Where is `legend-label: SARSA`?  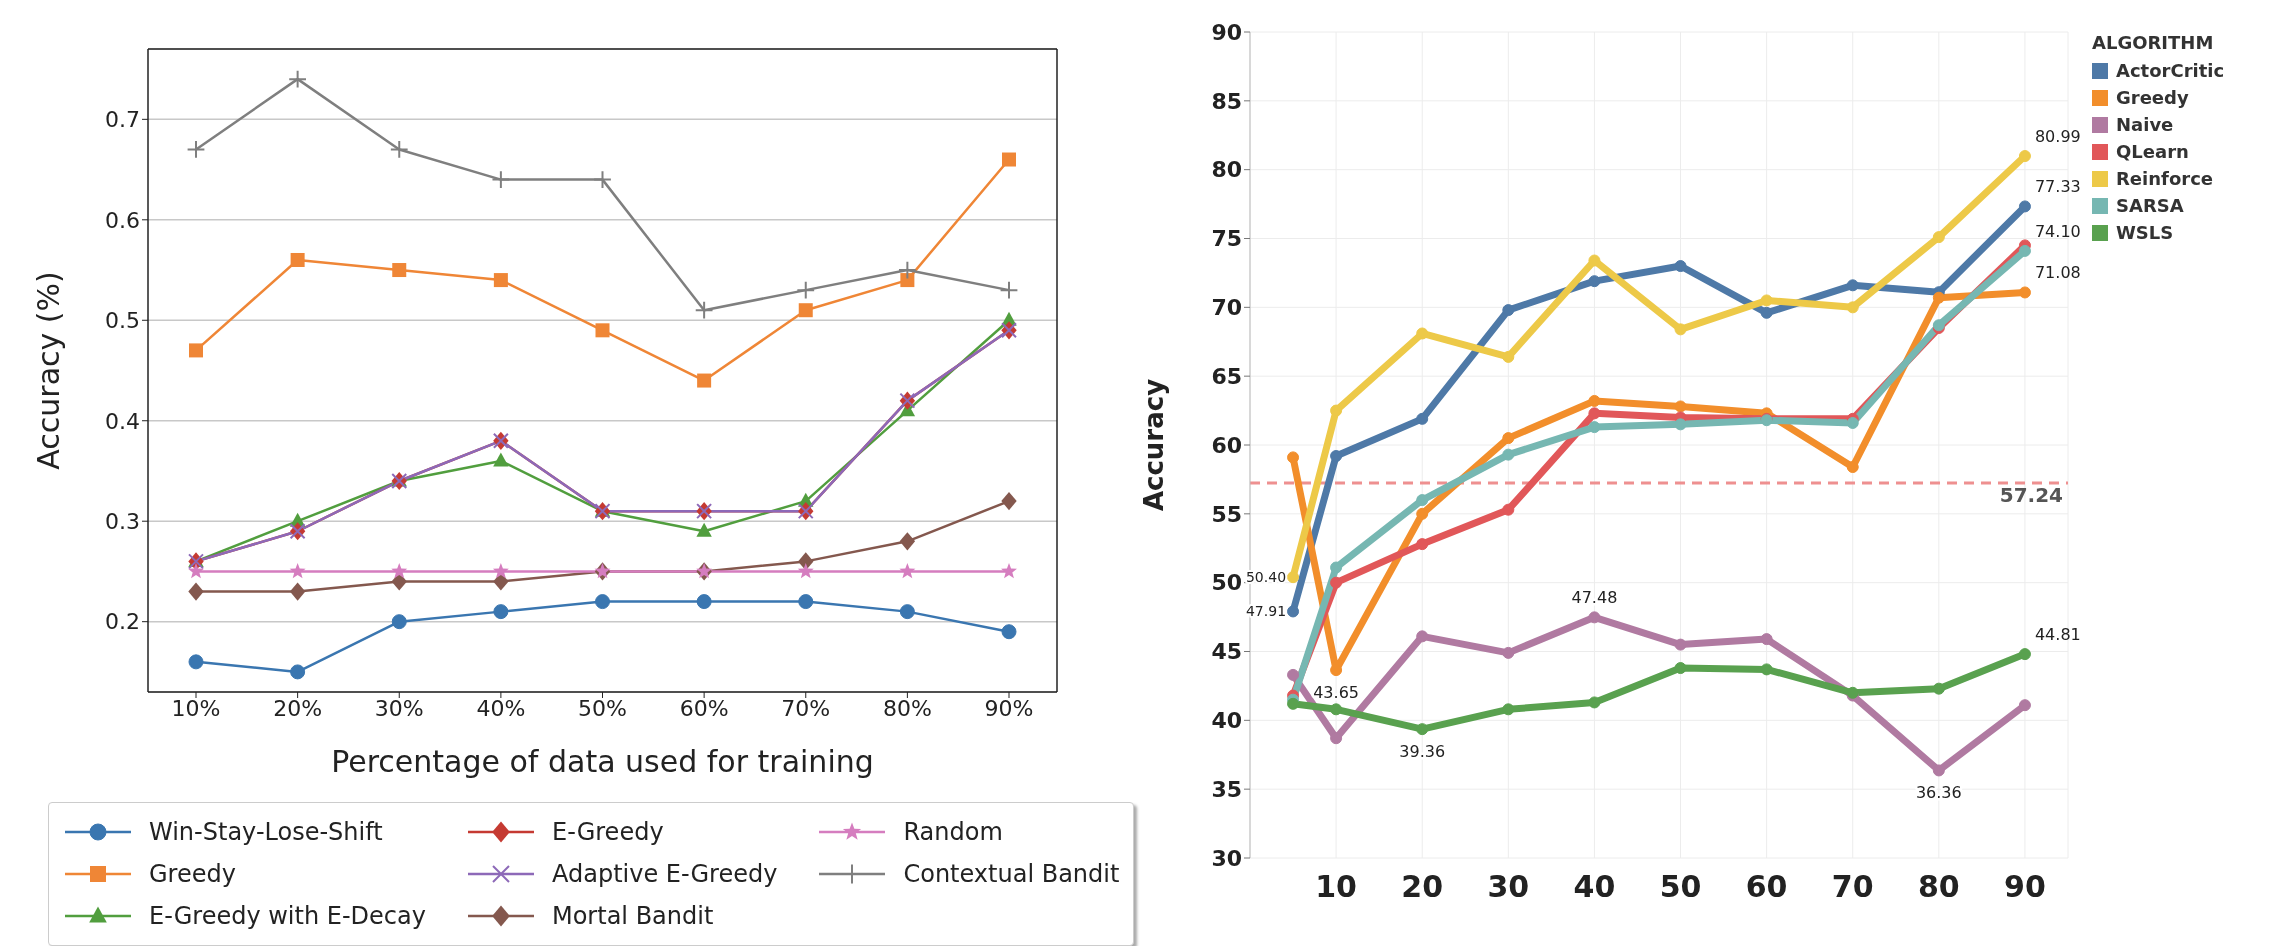 legend-label: SARSA is located at coordinates (2150, 205).